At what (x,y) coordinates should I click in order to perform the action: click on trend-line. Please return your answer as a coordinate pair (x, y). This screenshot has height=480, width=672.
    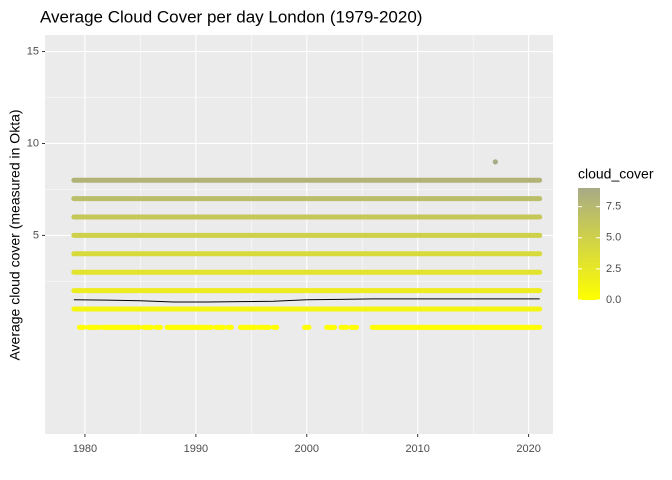
    Looking at the image, I should click on (306, 300).